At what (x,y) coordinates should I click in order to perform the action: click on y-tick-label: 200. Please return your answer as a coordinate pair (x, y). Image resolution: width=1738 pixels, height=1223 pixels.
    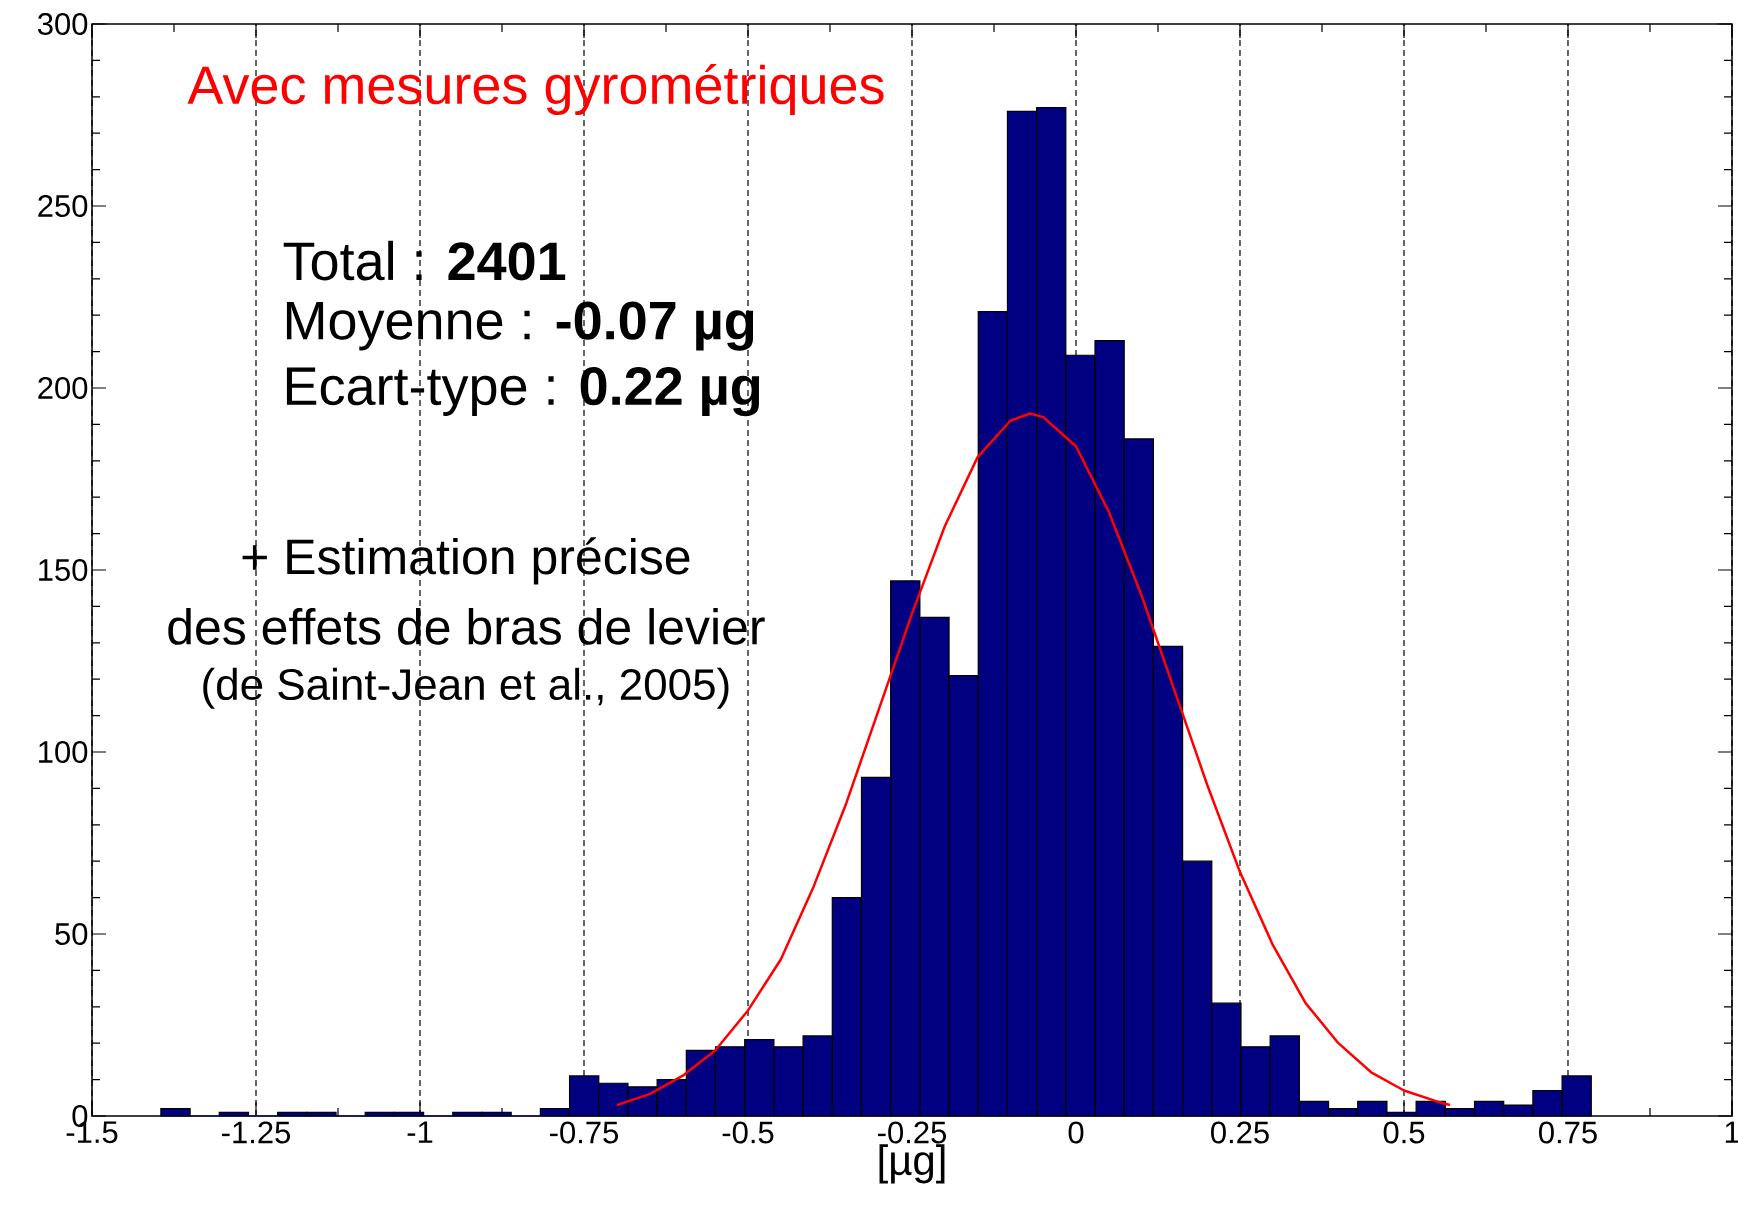
    Looking at the image, I should click on (63, 388).